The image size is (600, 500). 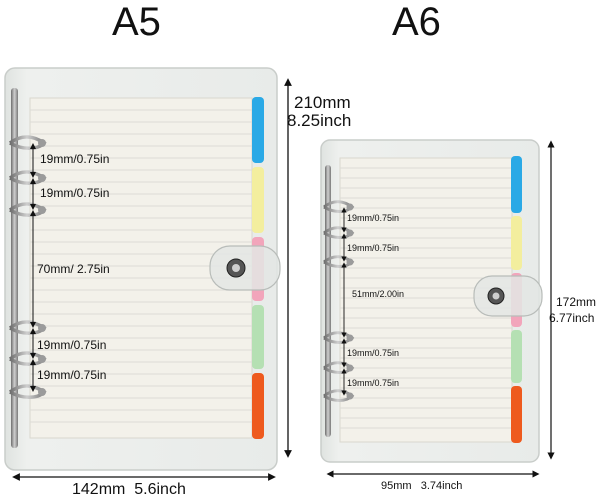 What do you see at coordinates (136, 22) in the screenshot?
I see `a5-title: A5` at bounding box center [136, 22].